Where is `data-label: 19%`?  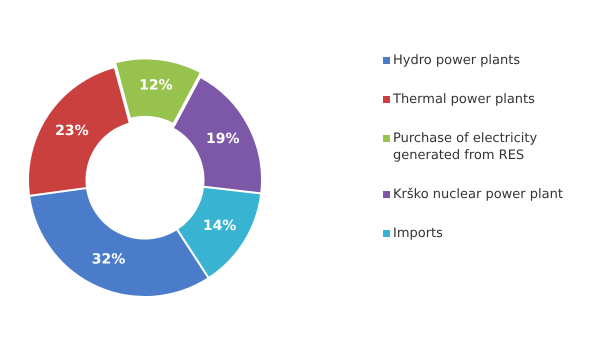 data-label: 19% is located at coordinates (223, 138).